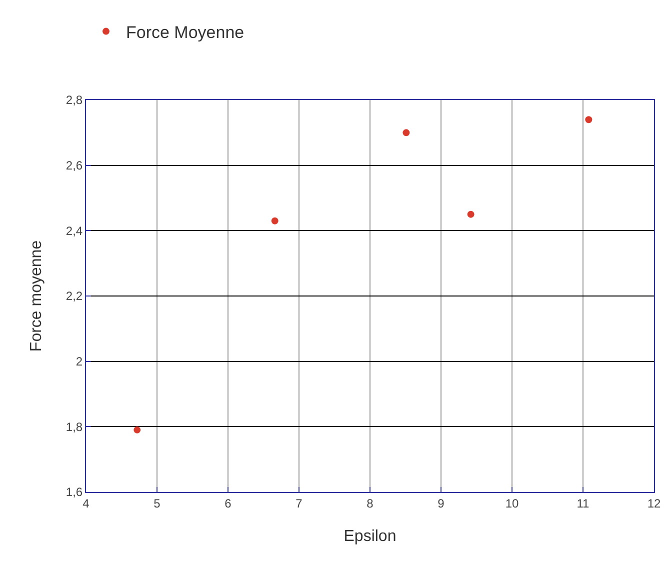 This screenshot has width=669, height=563. I want to click on x-tick-label: 8, so click(370, 503).